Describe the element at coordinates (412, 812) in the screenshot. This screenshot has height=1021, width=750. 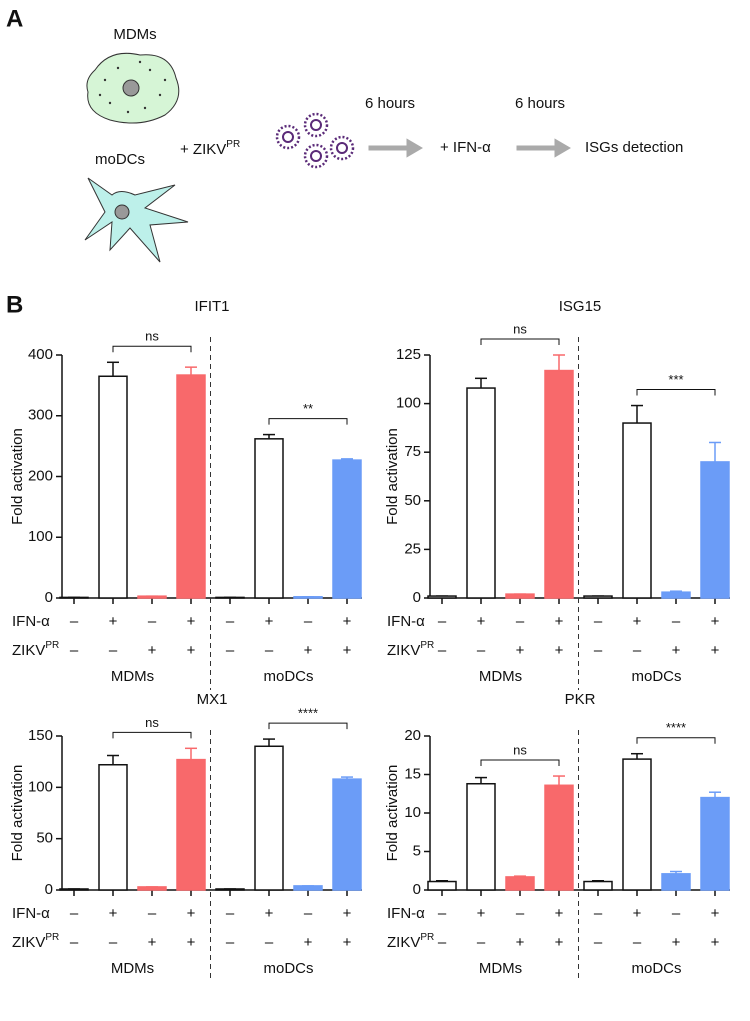
I see `y-tick-label: 10` at that location.